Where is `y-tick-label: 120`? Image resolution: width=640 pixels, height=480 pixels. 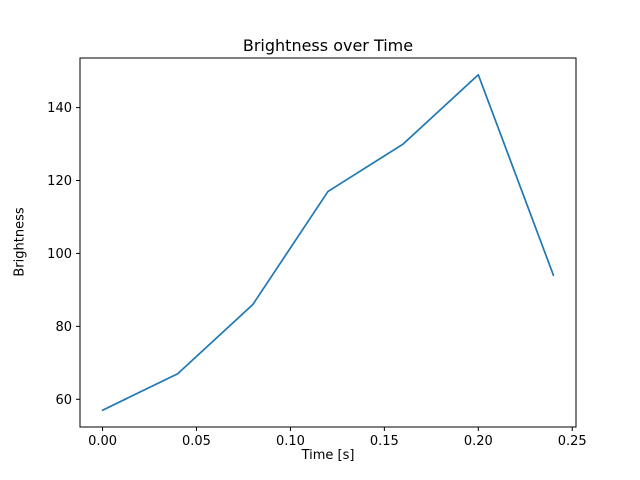 y-tick-label: 120 is located at coordinates (59, 181).